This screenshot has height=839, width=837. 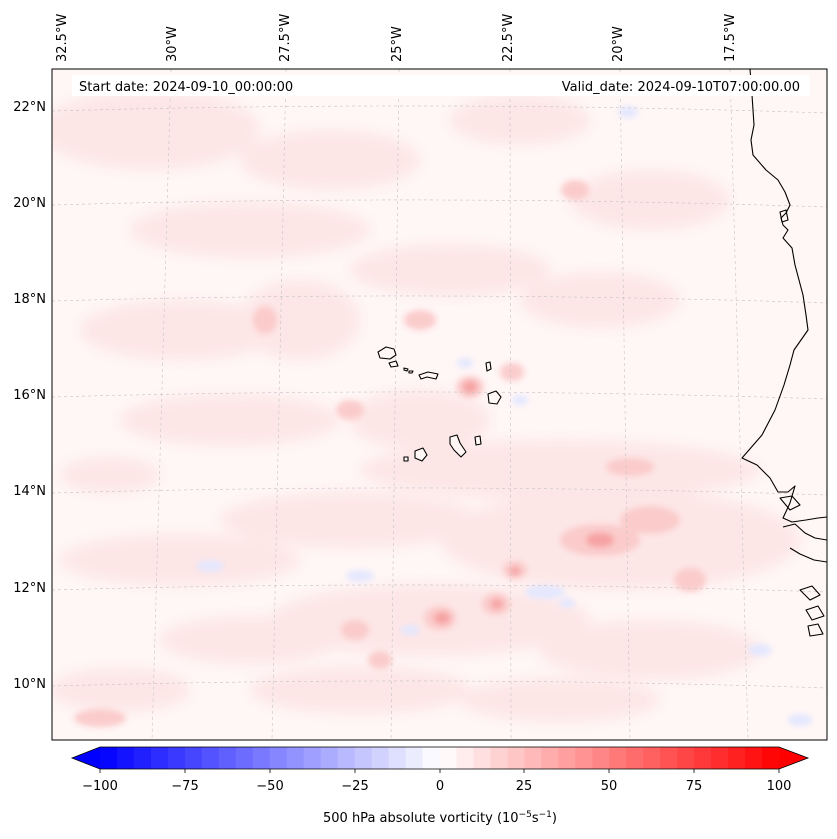 What do you see at coordinates (29, 588) in the screenshot?
I see `lat-label: 12°N` at bounding box center [29, 588].